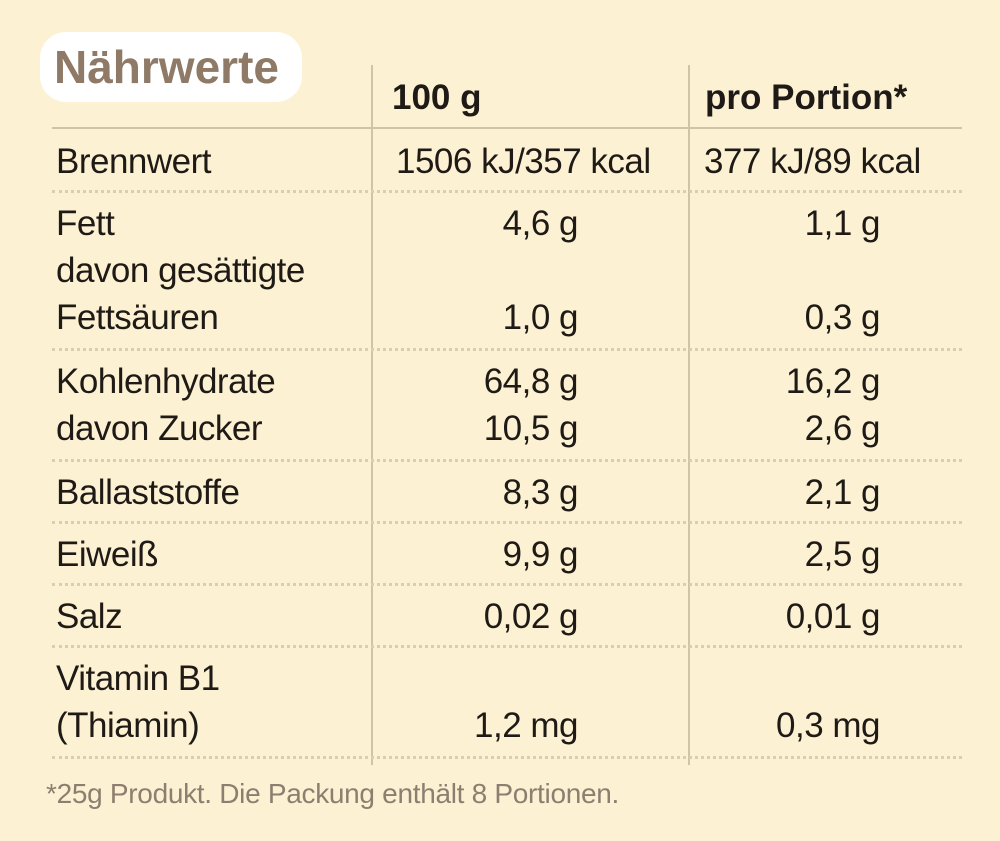 This screenshot has height=841, width=1000. What do you see at coordinates (89, 616) in the screenshot?
I see `row-label: Salz` at bounding box center [89, 616].